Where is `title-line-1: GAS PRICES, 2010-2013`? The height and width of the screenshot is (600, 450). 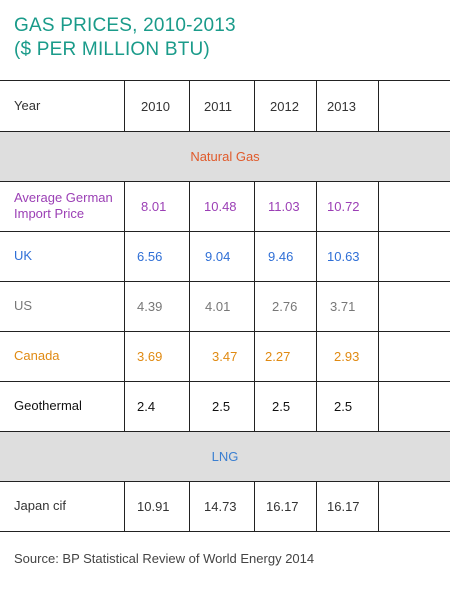
title-line-1: GAS PRICES, 2010-2013 is located at coordinates (125, 25).